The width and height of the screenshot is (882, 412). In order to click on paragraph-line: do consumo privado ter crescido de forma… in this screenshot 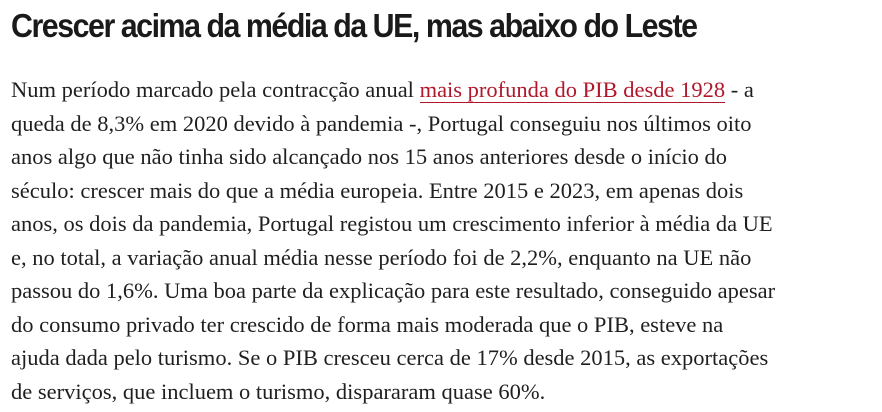, I will do `click(367, 324)`.